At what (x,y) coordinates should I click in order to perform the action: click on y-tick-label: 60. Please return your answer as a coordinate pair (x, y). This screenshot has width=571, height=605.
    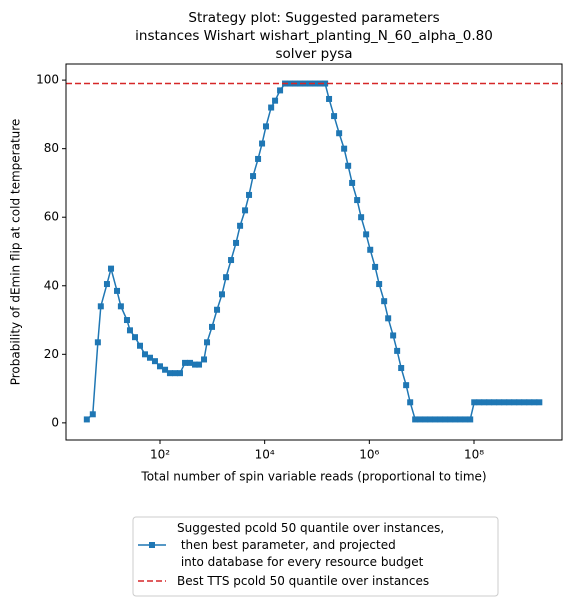
    Looking at the image, I should click on (51, 217).